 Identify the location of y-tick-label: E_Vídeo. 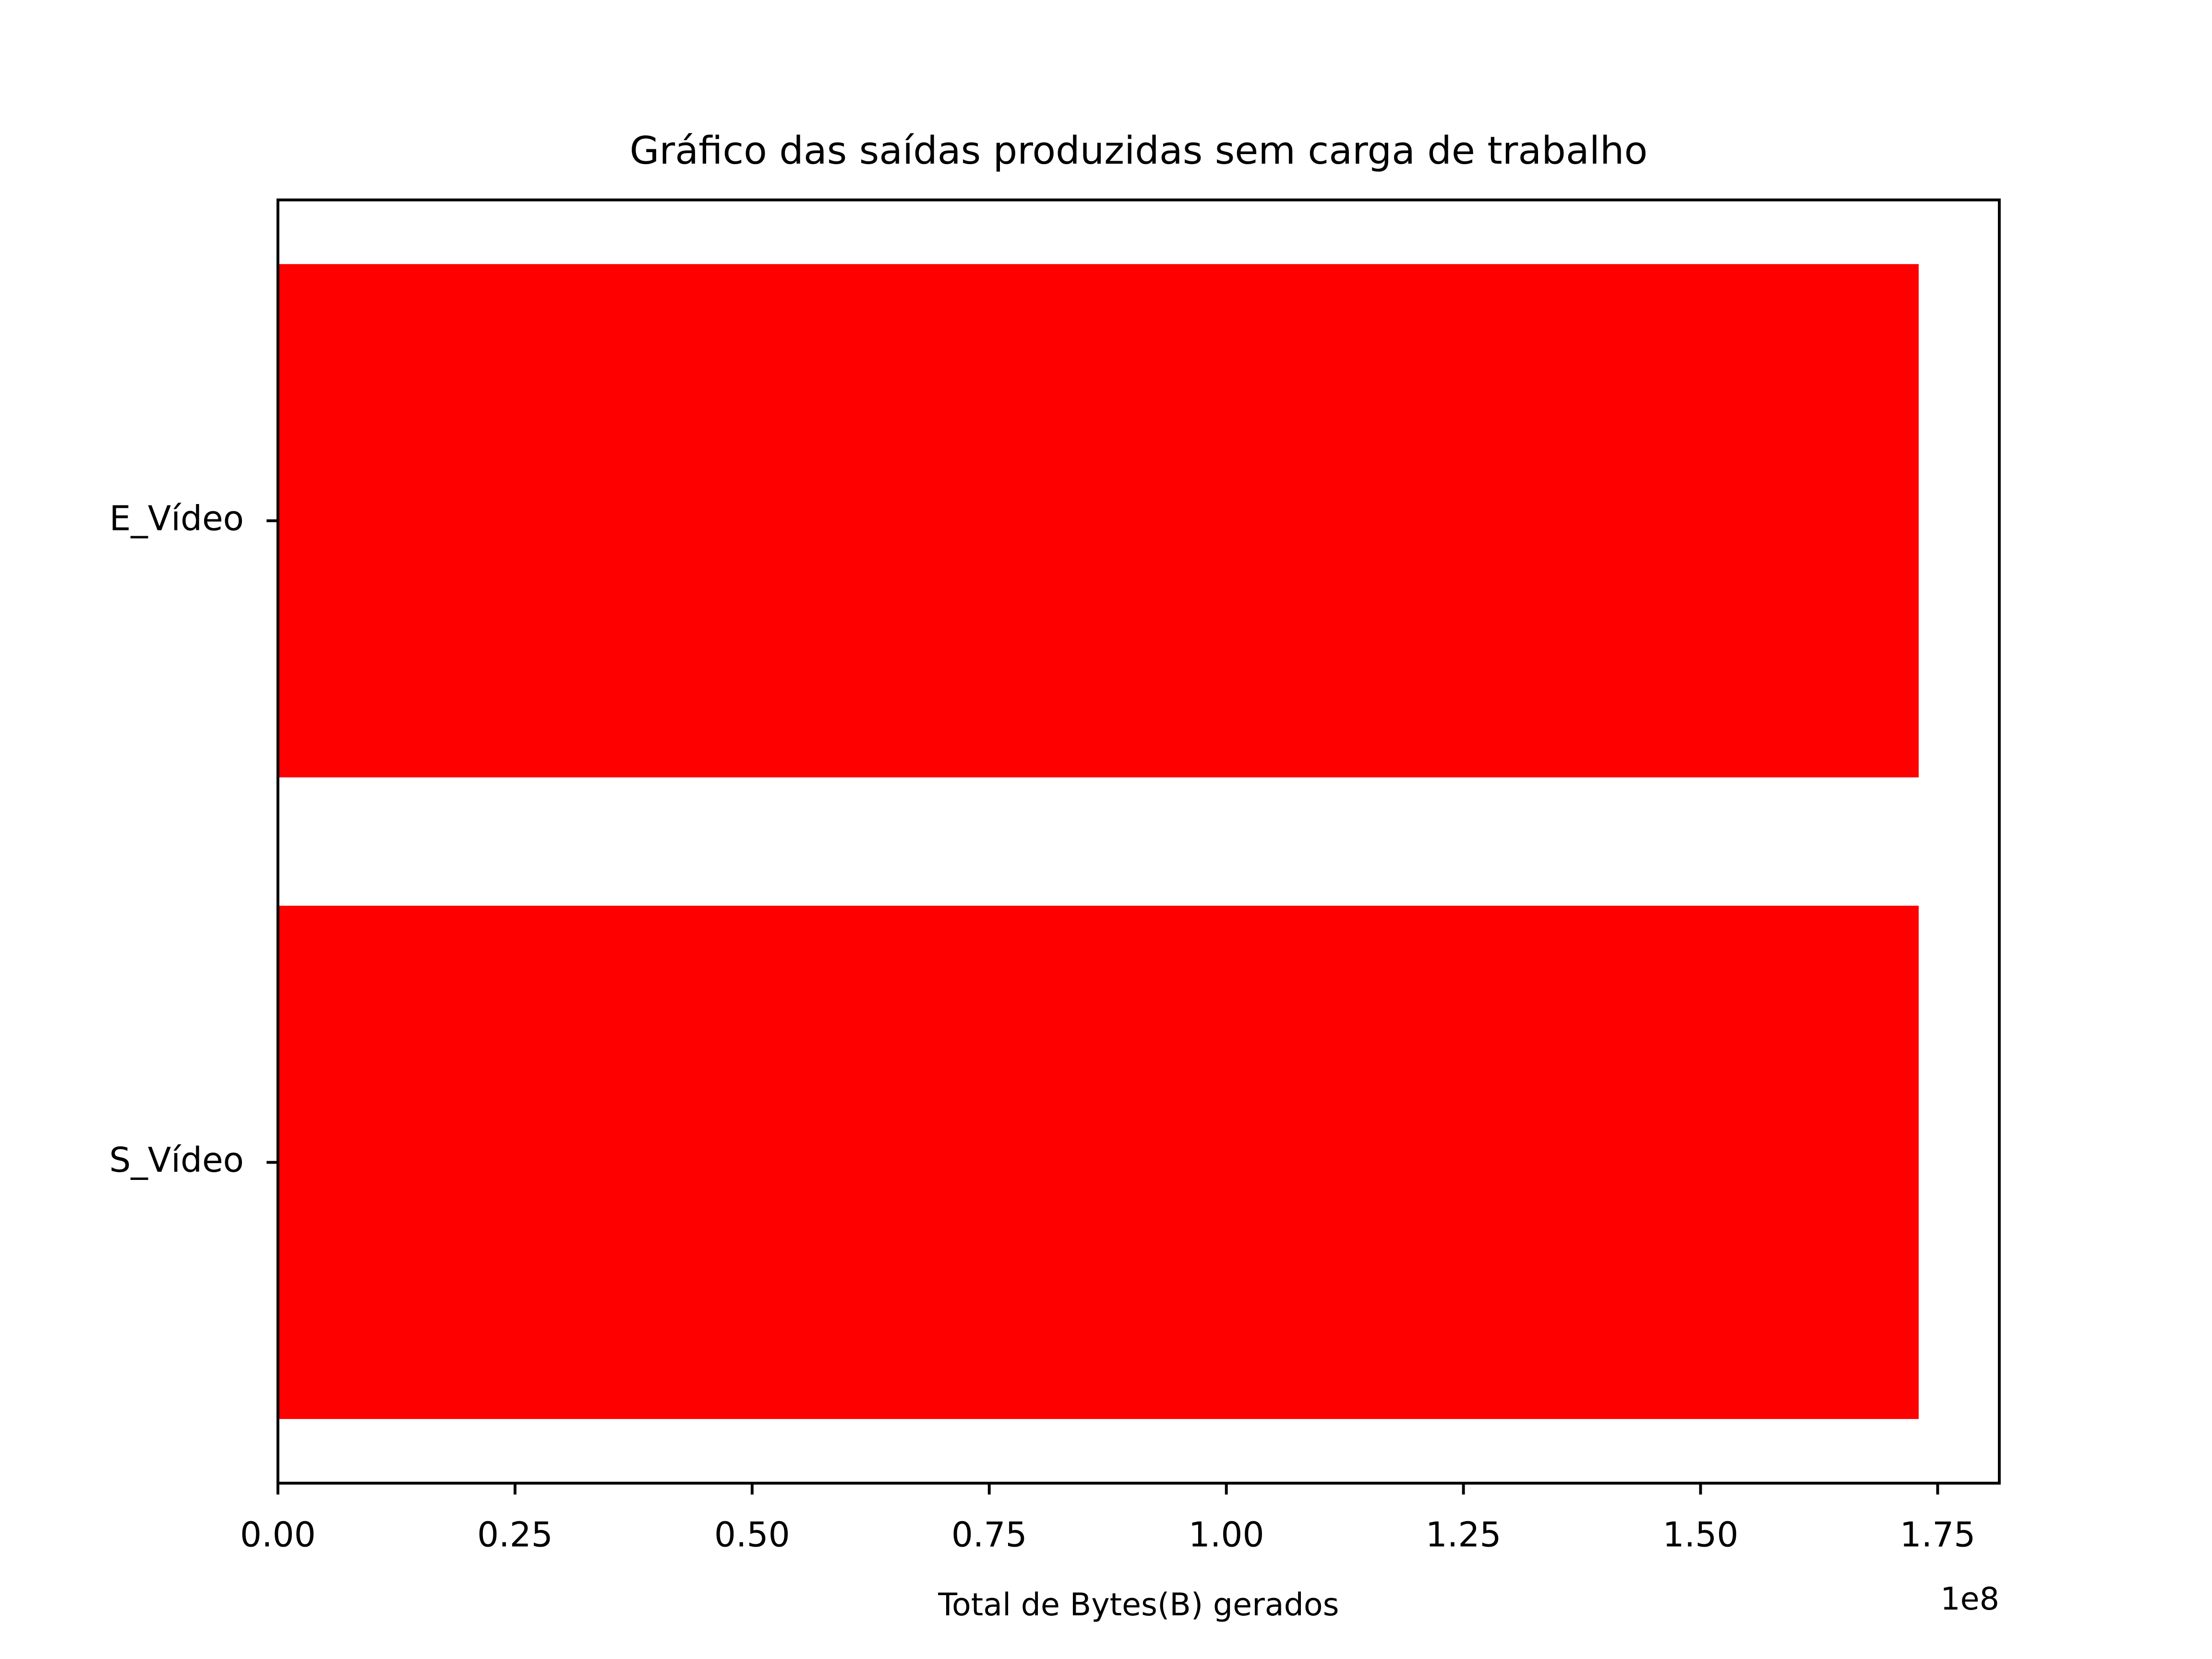
(176, 518).